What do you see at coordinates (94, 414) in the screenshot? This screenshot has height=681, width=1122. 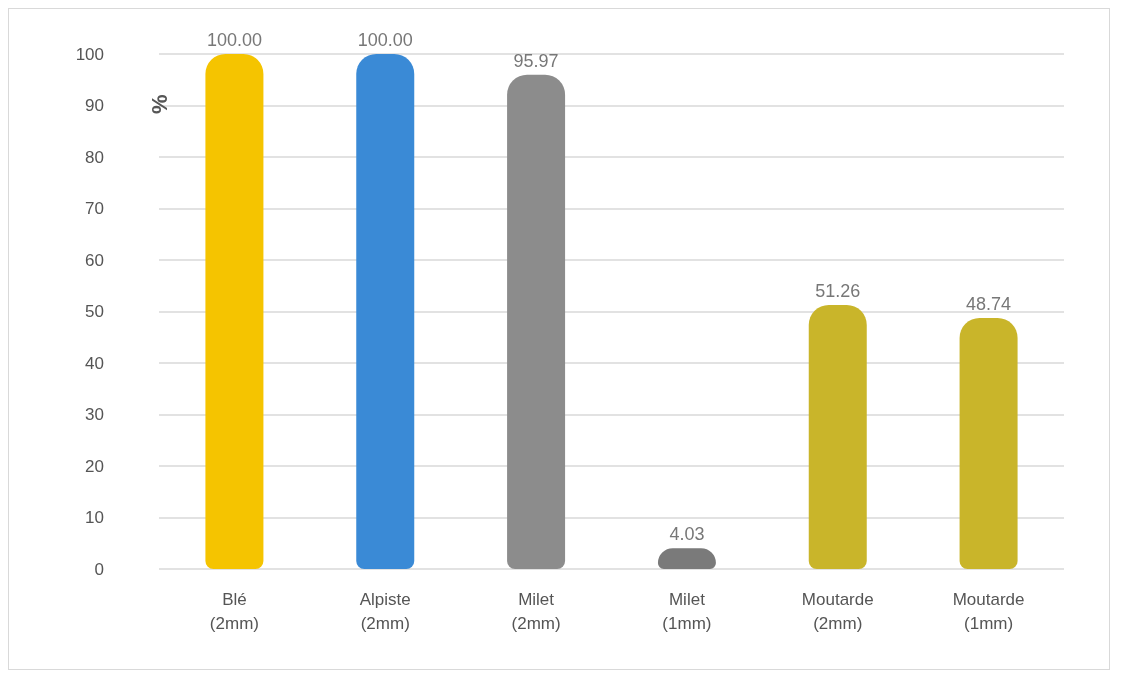 I see `y-tick-label: 30` at bounding box center [94, 414].